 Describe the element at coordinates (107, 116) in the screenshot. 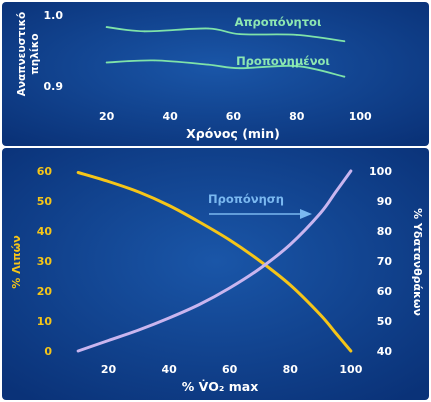

I see `top-xtick-label: 20` at that location.